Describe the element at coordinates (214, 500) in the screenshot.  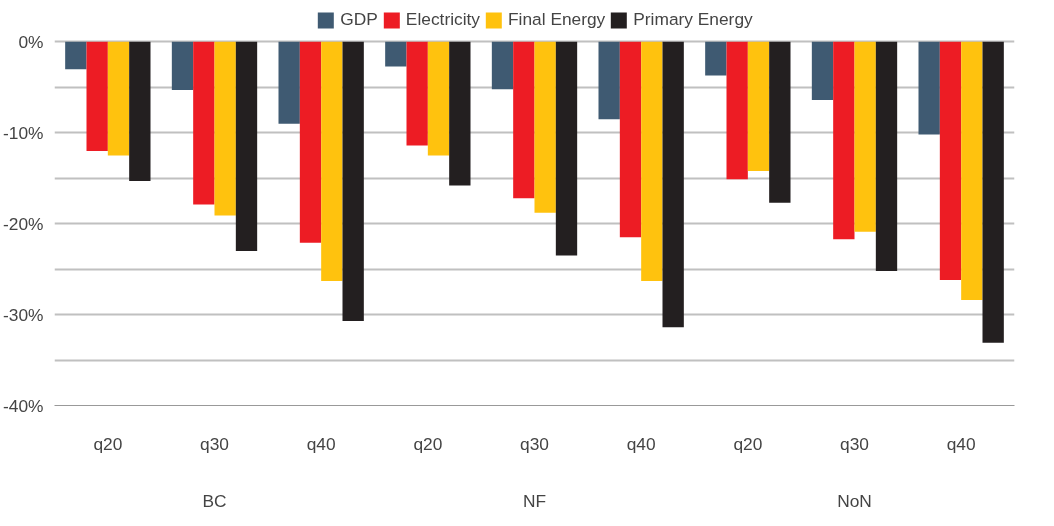
I see `text: BC` at that location.